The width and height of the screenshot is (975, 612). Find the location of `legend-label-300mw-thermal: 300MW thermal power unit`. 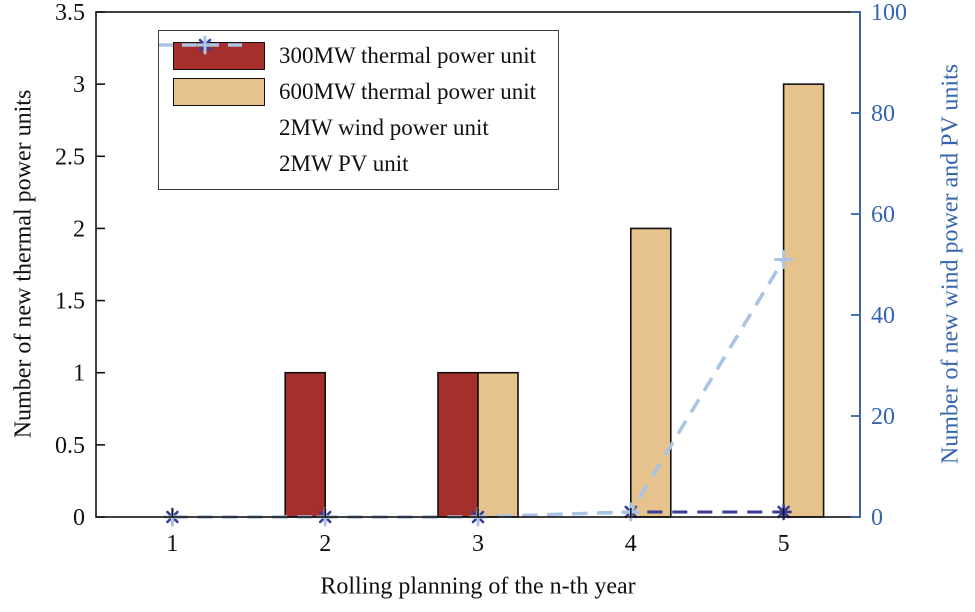

legend-label-300mw-thermal: 300MW thermal power unit is located at coordinates (407, 55).